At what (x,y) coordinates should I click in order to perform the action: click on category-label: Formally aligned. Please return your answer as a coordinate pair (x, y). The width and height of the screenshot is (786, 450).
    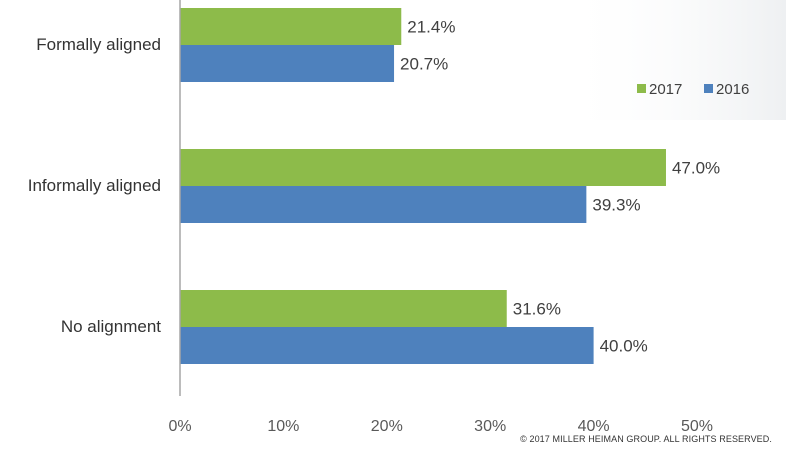
    Looking at the image, I should click on (98, 44).